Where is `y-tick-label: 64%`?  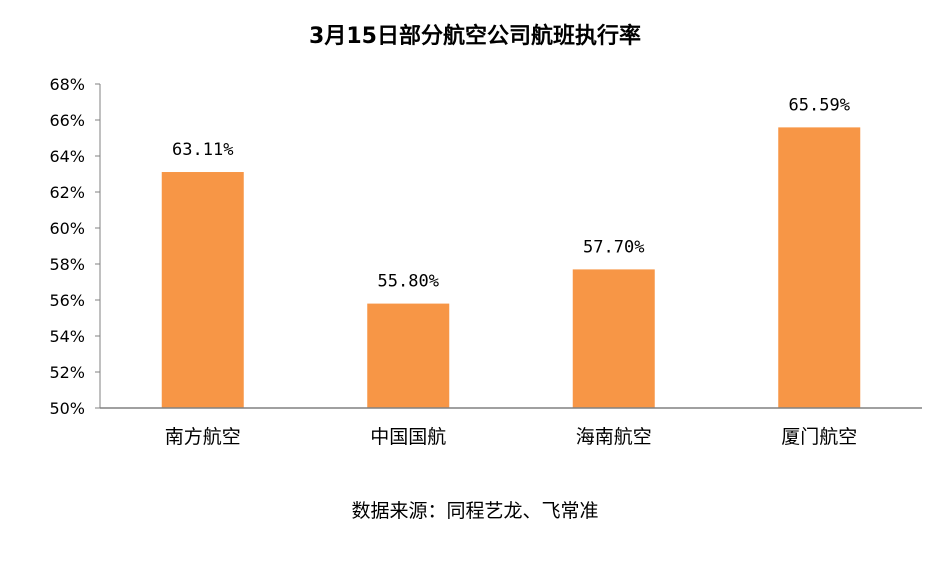 y-tick-label: 64% is located at coordinates (67, 156).